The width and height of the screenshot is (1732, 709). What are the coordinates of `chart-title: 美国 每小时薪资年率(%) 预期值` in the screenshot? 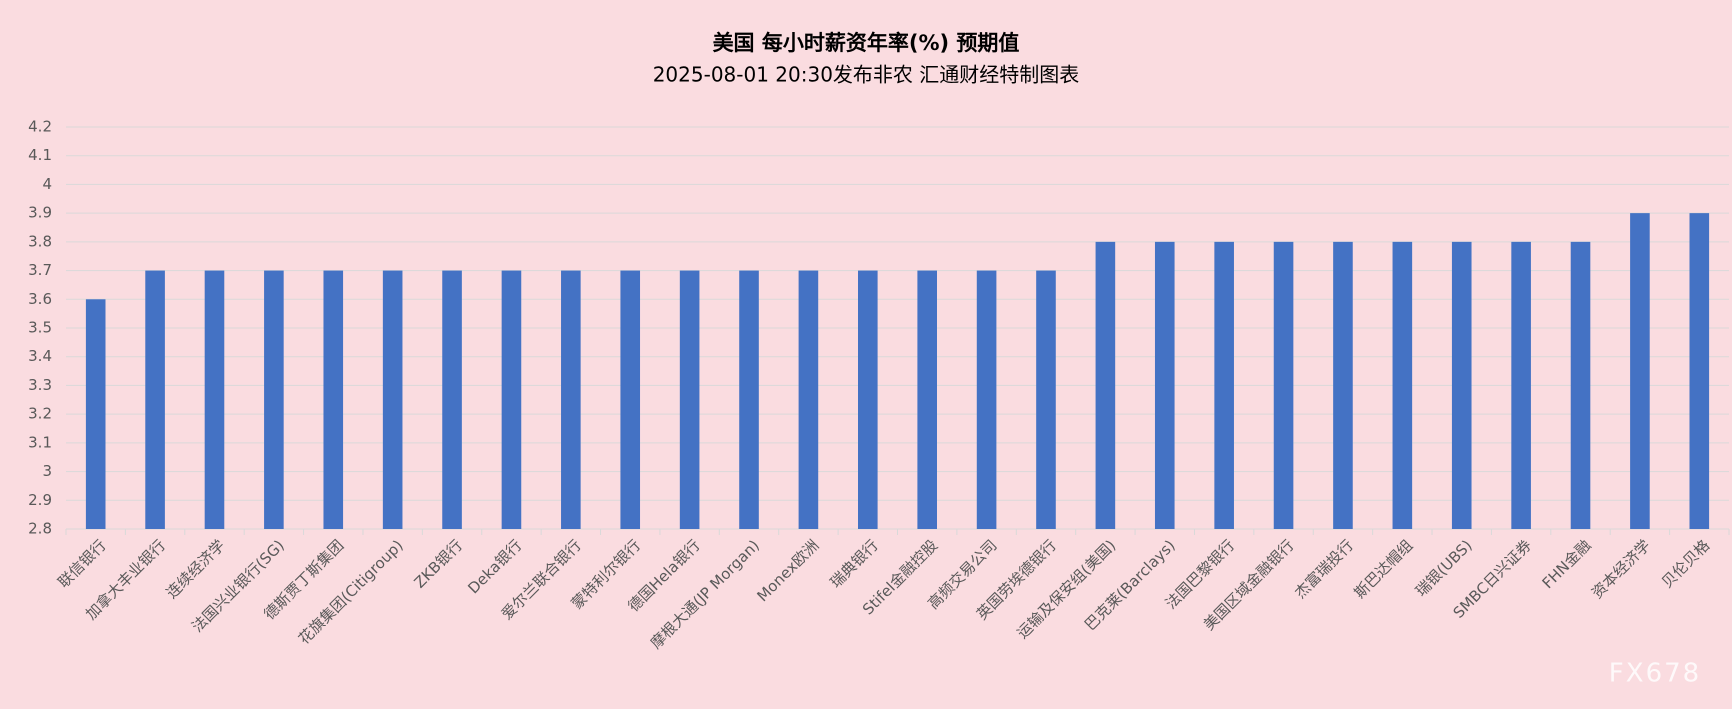 It's located at (866, 43).